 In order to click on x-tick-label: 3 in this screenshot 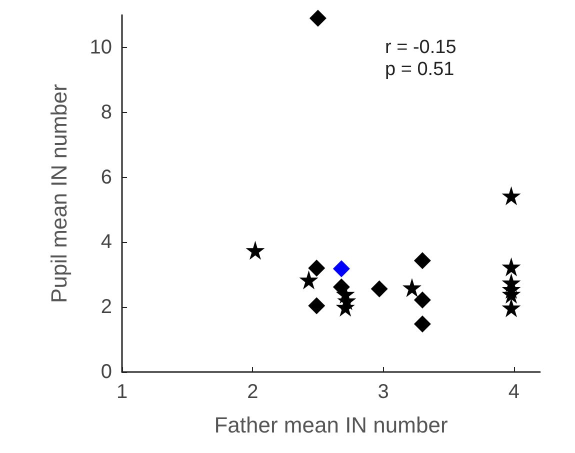, I will do `click(383, 392)`.